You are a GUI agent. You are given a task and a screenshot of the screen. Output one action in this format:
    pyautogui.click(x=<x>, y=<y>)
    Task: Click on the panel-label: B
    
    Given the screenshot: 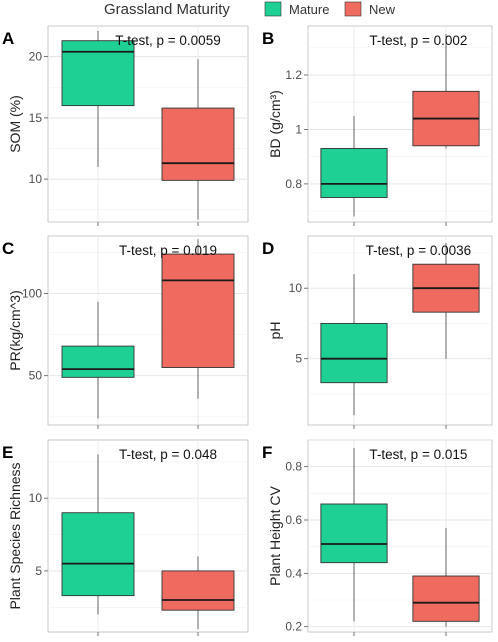 What is the action you would take?
    pyautogui.click(x=268, y=38)
    